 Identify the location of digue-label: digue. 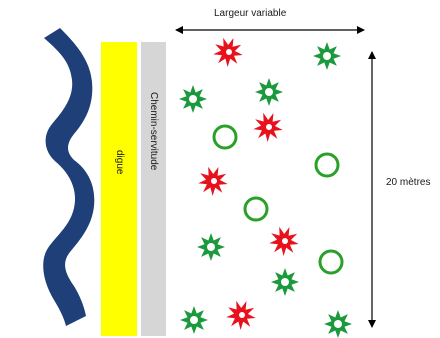
(119, 162).